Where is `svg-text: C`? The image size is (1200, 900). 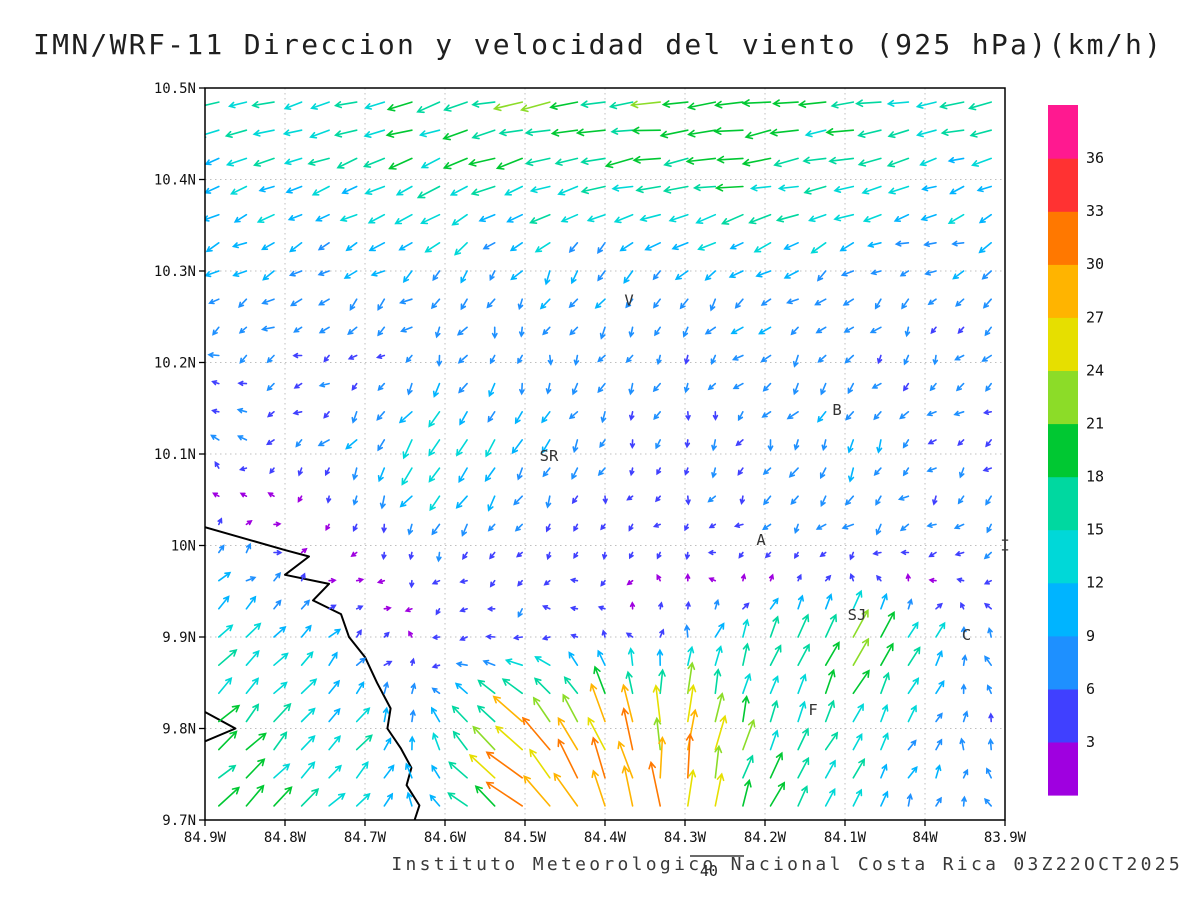
svg-text: C is located at coordinates (966, 635).